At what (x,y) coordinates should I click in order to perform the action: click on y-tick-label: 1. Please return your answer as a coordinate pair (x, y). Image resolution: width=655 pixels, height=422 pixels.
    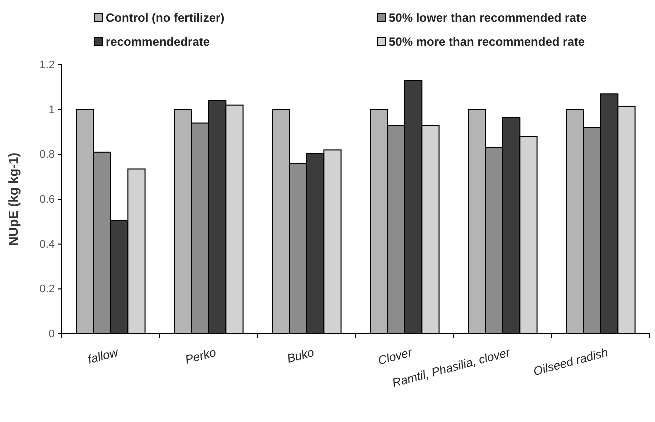
    Looking at the image, I should click on (51, 110).